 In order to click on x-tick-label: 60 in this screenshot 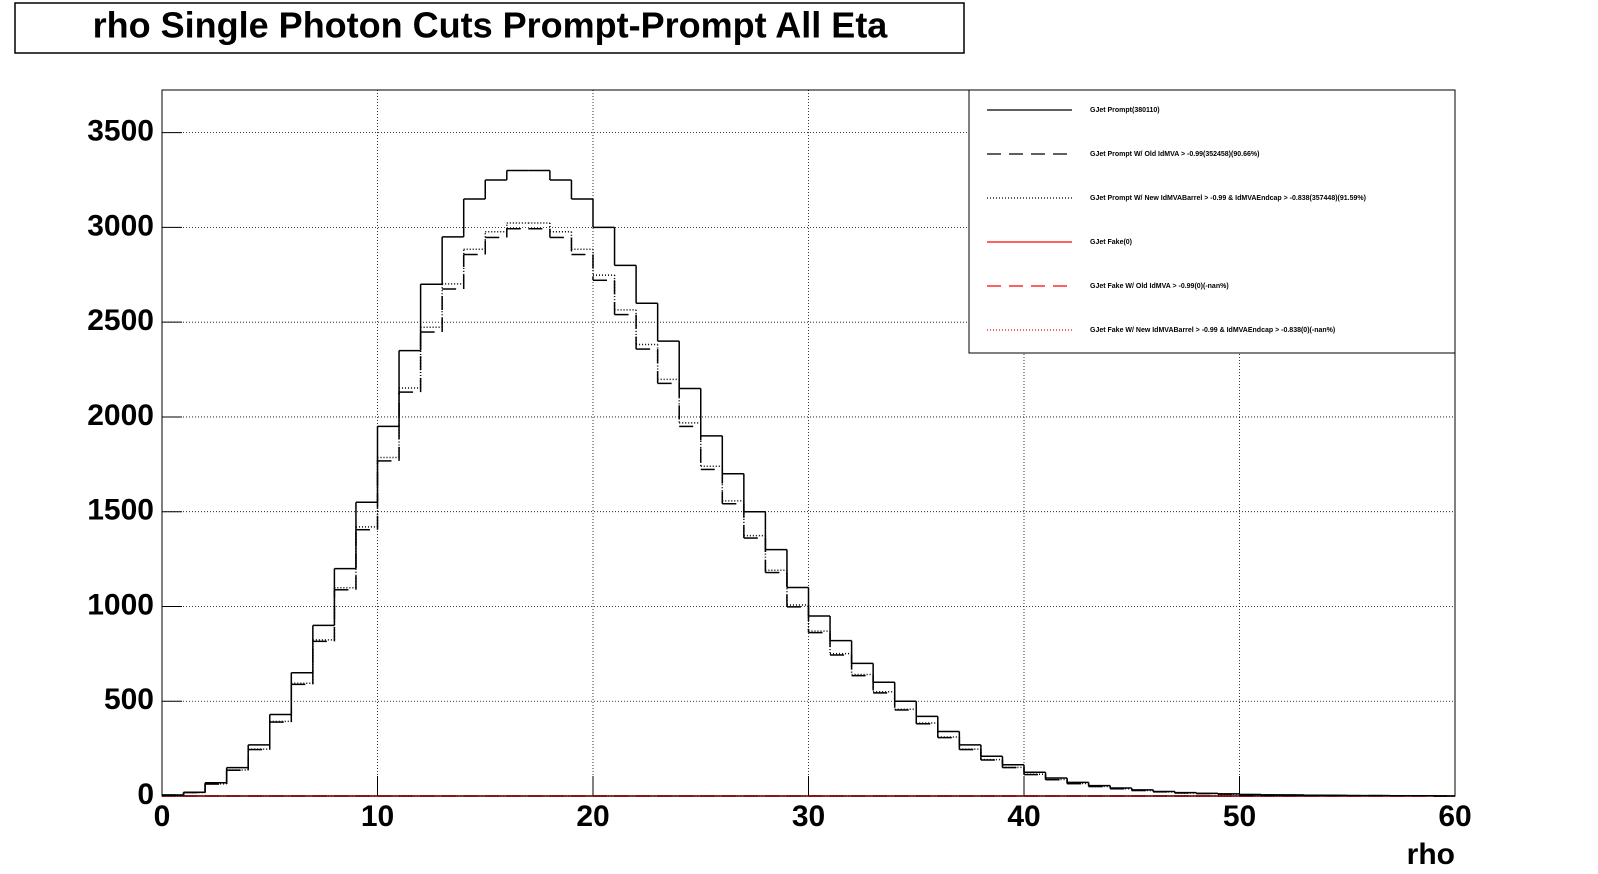, I will do `click(1454, 816)`.